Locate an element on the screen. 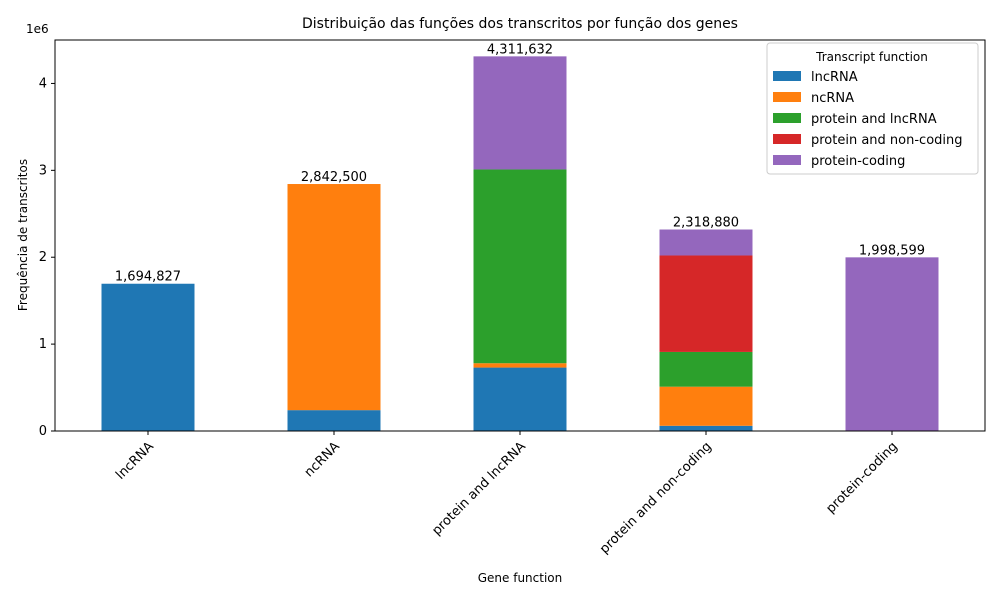 The width and height of the screenshot is (1000, 600). y-tick-label: 0 is located at coordinates (43, 431).